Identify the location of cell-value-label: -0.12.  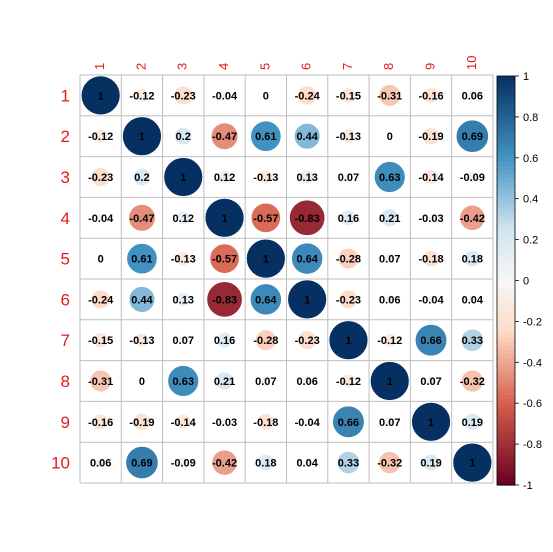
(141, 96).